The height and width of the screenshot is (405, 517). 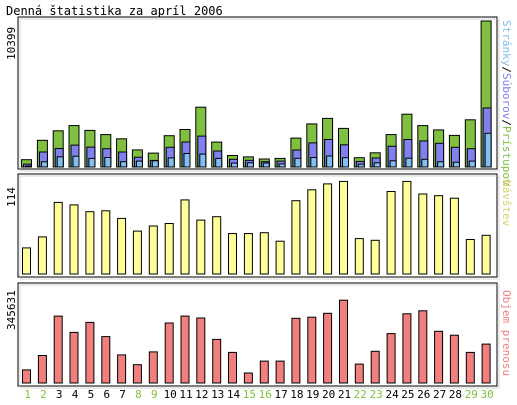 I want to click on middle-max-label: 114, so click(x=11, y=197).